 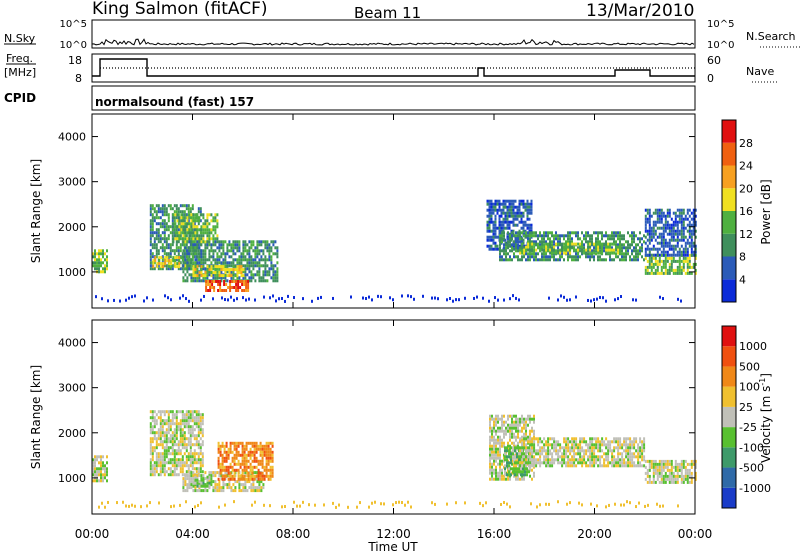 I want to click on cpid-label: CPID, so click(x=20, y=98).